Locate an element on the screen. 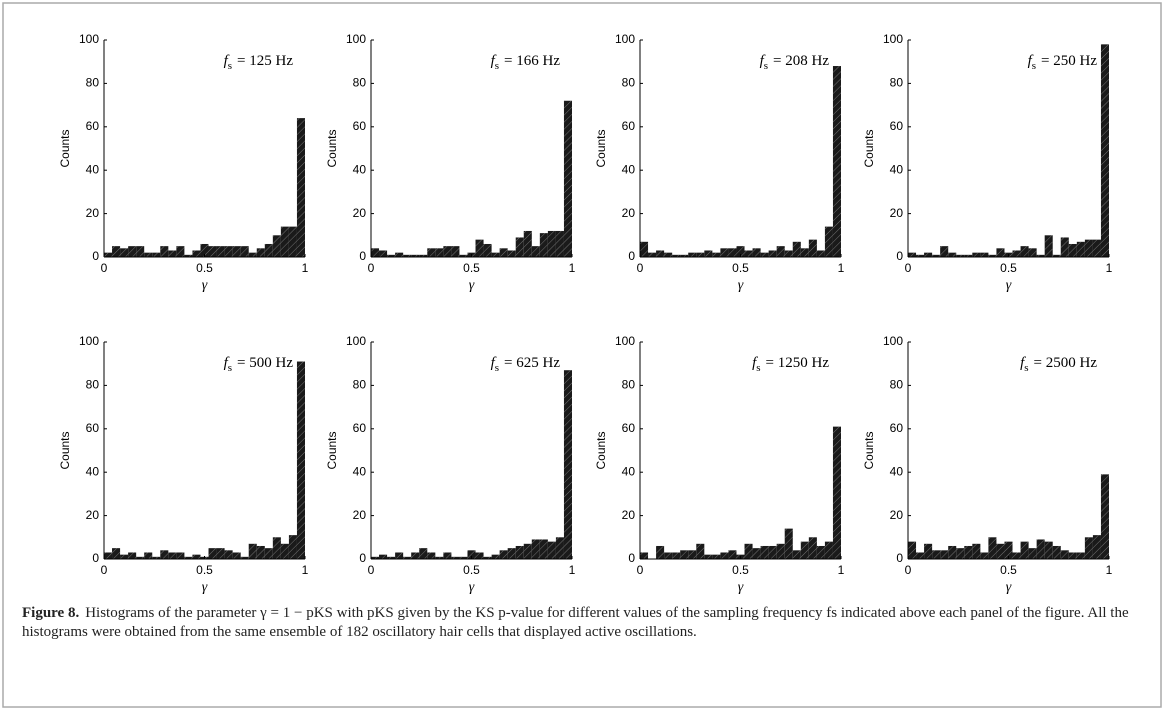 Image resolution: width=1165 pixels, height=713 pixels. annotation-text: = 625 Hz is located at coordinates (532, 363).